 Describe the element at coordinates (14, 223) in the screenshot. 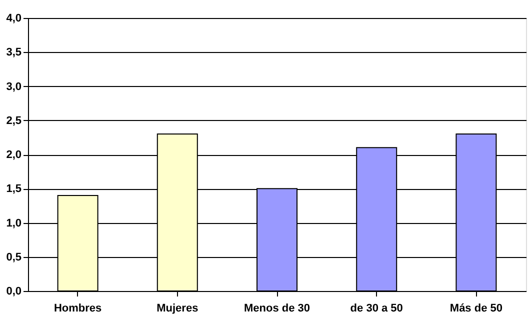

I see `y-tick-label: 1,0` at that location.